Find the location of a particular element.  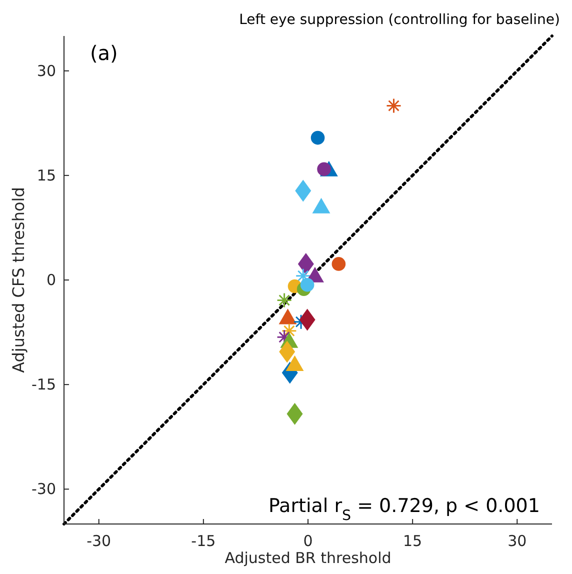

x-axis-title: Adjusted BR threshold is located at coordinates (308, 558).